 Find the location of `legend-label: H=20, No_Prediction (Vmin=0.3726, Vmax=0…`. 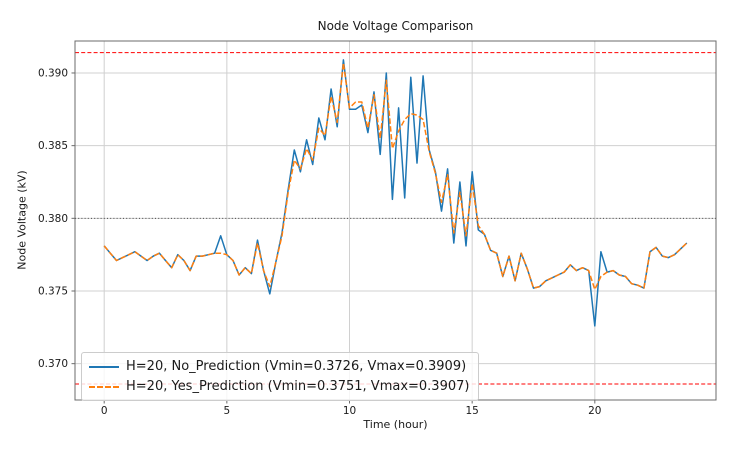

legend-label: H=20, No_Prediction (Vmin=0.3726, Vmax=0… is located at coordinates (296, 366).